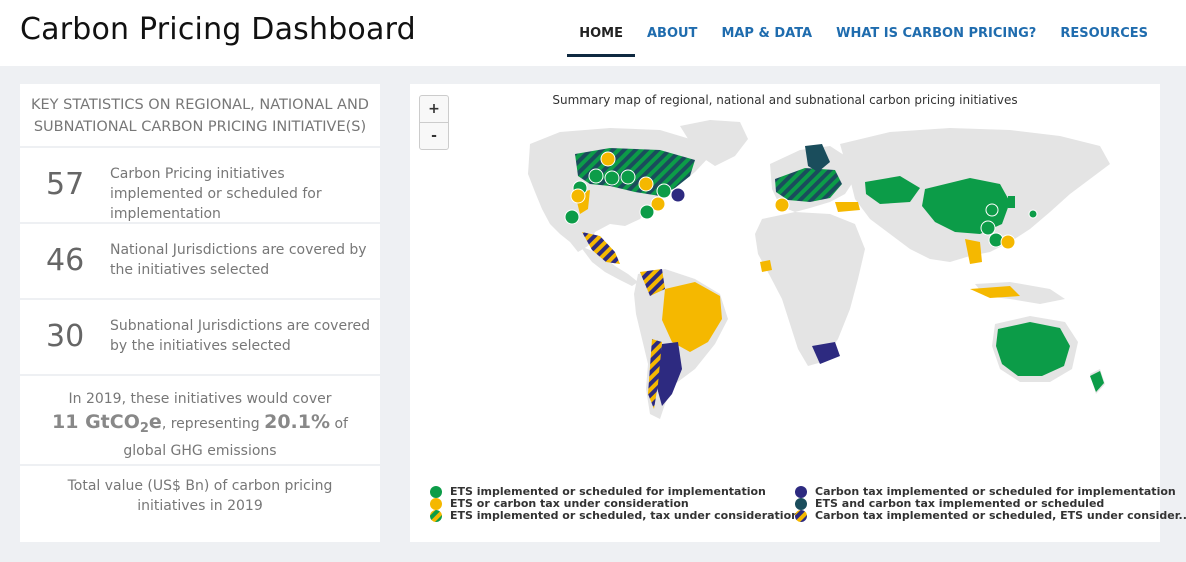 This screenshot has height=562, width=1186. What do you see at coordinates (96, 422) in the screenshot?
I see `coverage-amount: 11 GtCO` at bounding box center [96, 422].